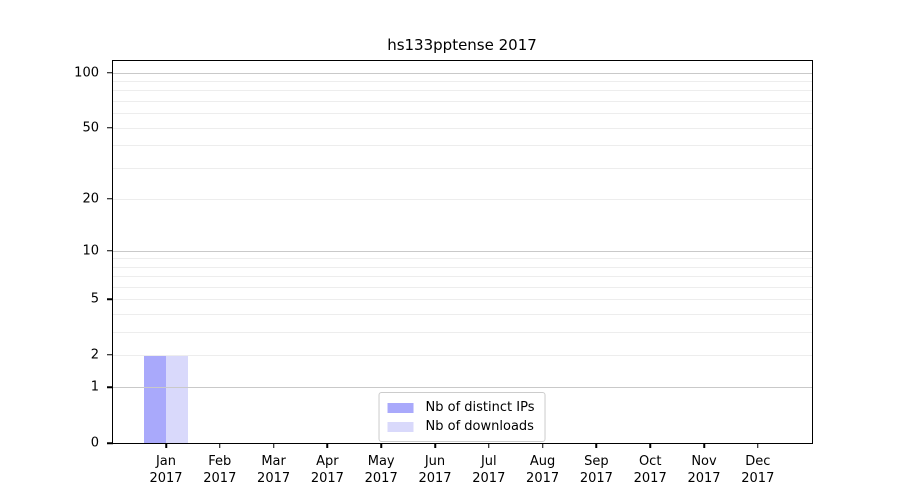  I want to click on y-tick-label: 0, so click(94, 443).